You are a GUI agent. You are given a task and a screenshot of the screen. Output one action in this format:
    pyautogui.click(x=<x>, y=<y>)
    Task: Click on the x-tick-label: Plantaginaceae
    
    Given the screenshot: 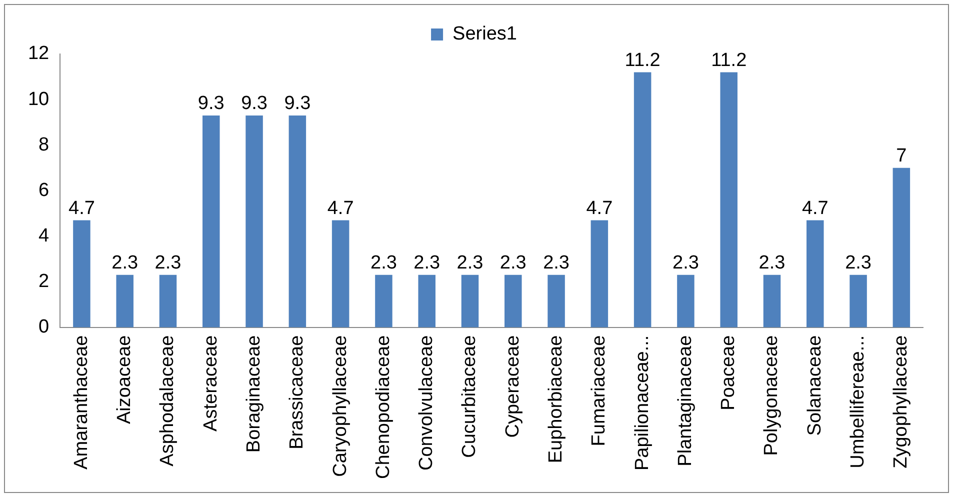 What is the action you would take?
    pyautogui.click(x=685, y=400)
    